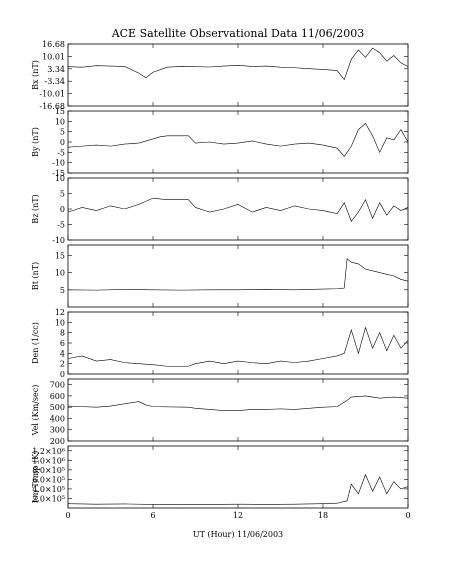 This screenshot has height=566, width=453. I want to click on ytick-label-bz: -10, so click(58, 240).